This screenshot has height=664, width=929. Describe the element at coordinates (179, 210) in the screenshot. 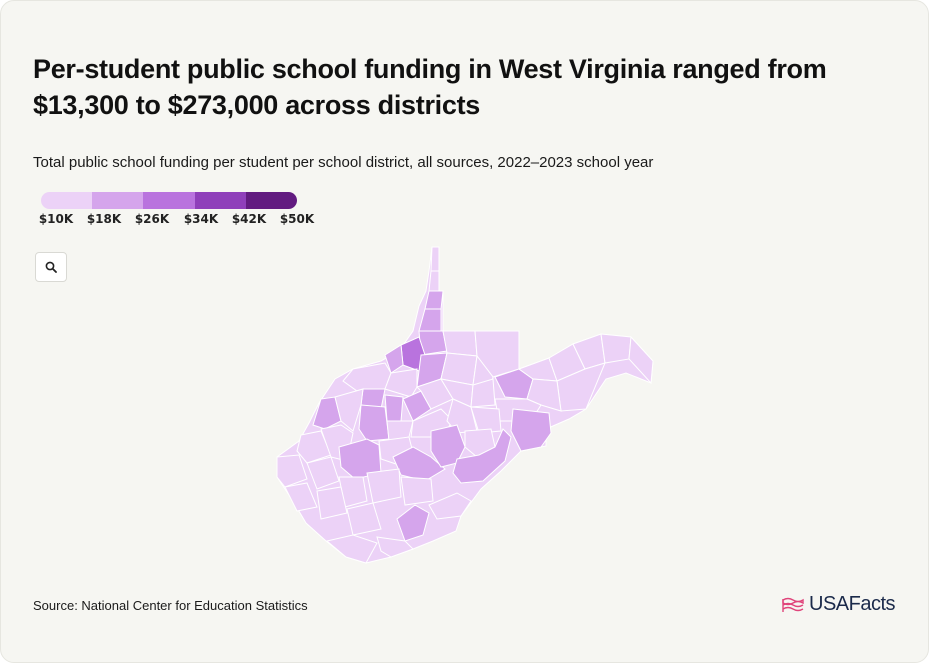

I see `color-legend: $10K $18K $26K $34K $42K $50K` at that location.